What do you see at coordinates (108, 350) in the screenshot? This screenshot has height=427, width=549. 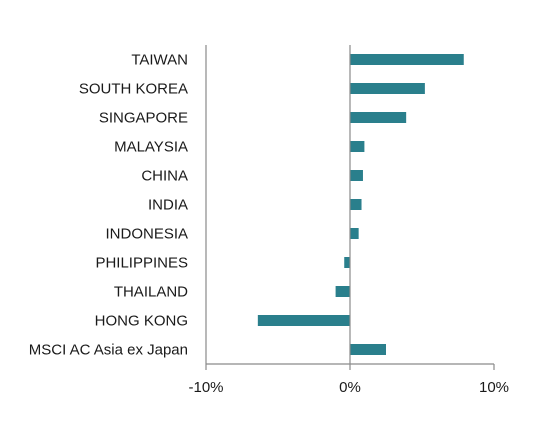 I see `category-label: MSCI AC Asia ex Japan` at bounding box center [108, 350].